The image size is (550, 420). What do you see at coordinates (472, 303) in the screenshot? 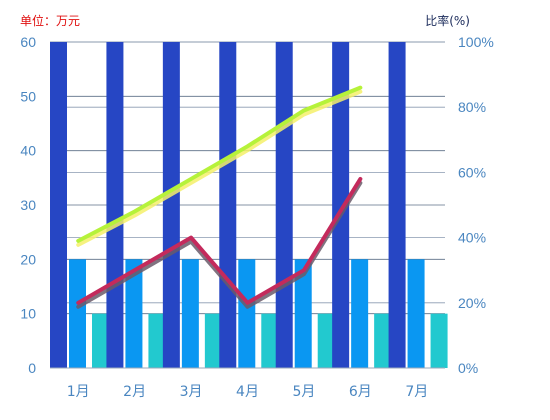
I see `y2-tick-label: 20%` at bounding box center [472, 303].